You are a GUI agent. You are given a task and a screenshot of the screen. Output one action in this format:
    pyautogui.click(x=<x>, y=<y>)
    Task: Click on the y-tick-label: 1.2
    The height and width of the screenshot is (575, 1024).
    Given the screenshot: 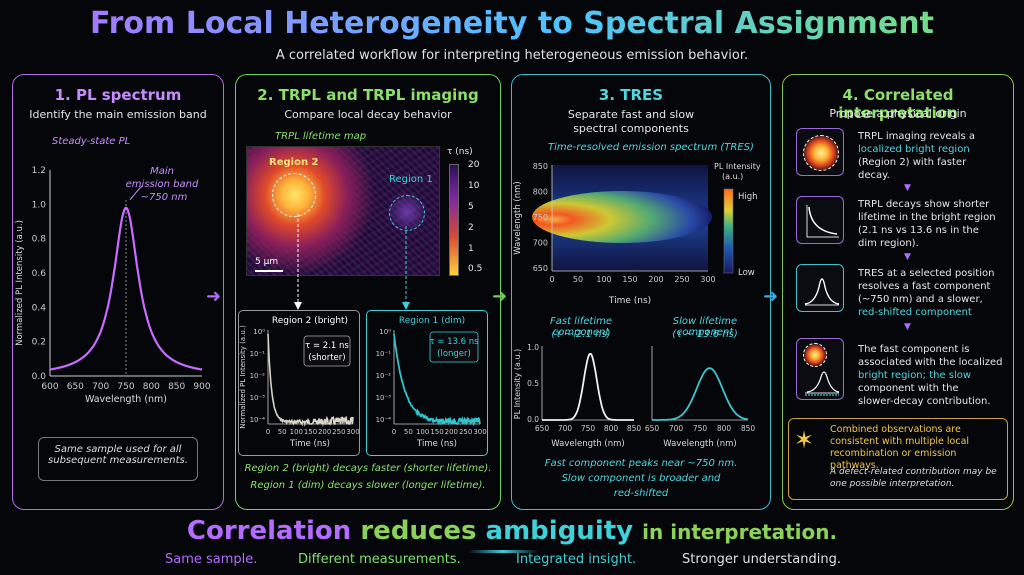 What is the action you would take?
    pyautogui.click(x=39, y=171)
    